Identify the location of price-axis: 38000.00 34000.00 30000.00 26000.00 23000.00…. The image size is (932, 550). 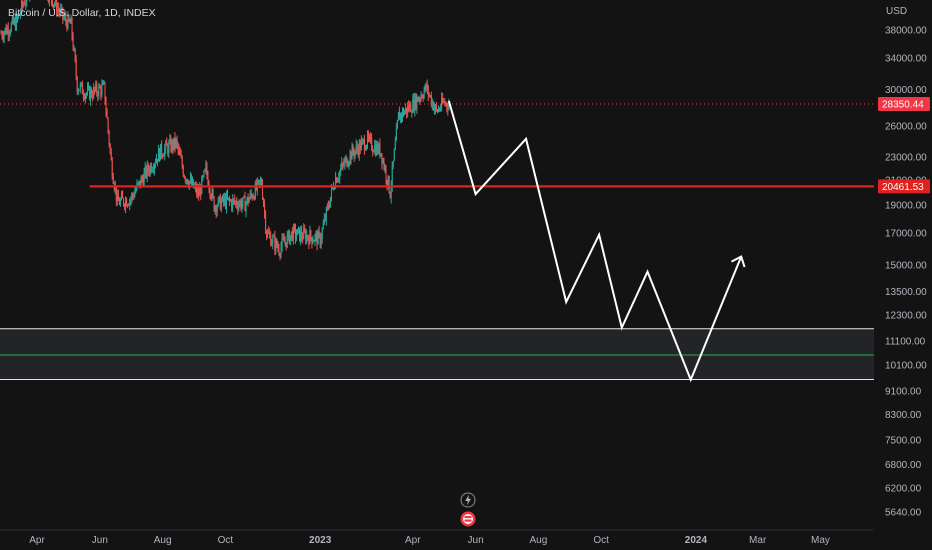
(906, 272).